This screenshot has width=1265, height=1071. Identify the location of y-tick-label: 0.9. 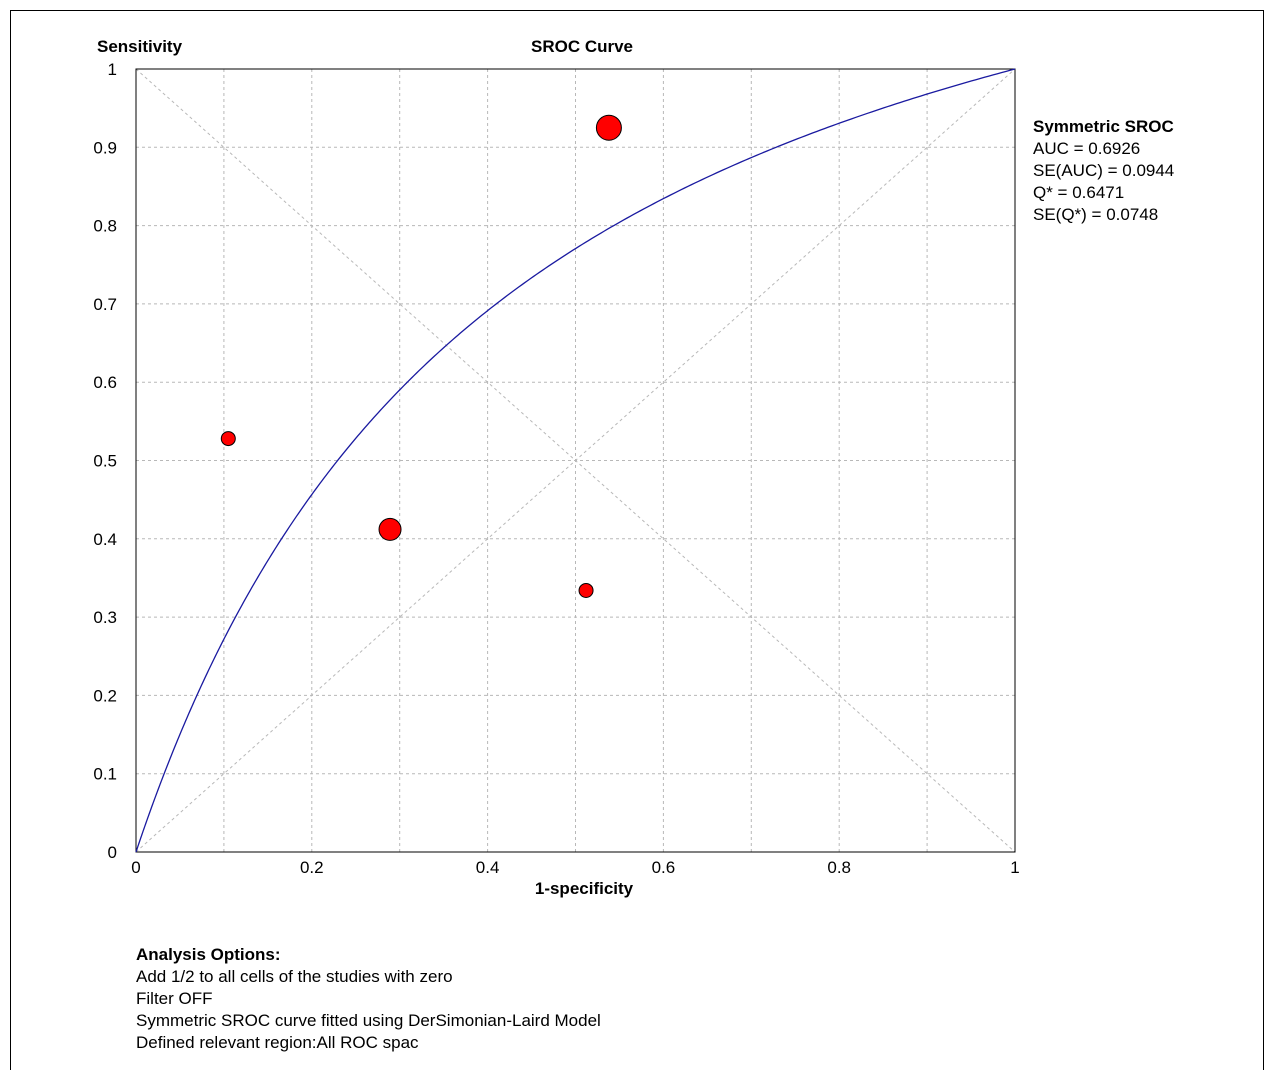
(105, 147).